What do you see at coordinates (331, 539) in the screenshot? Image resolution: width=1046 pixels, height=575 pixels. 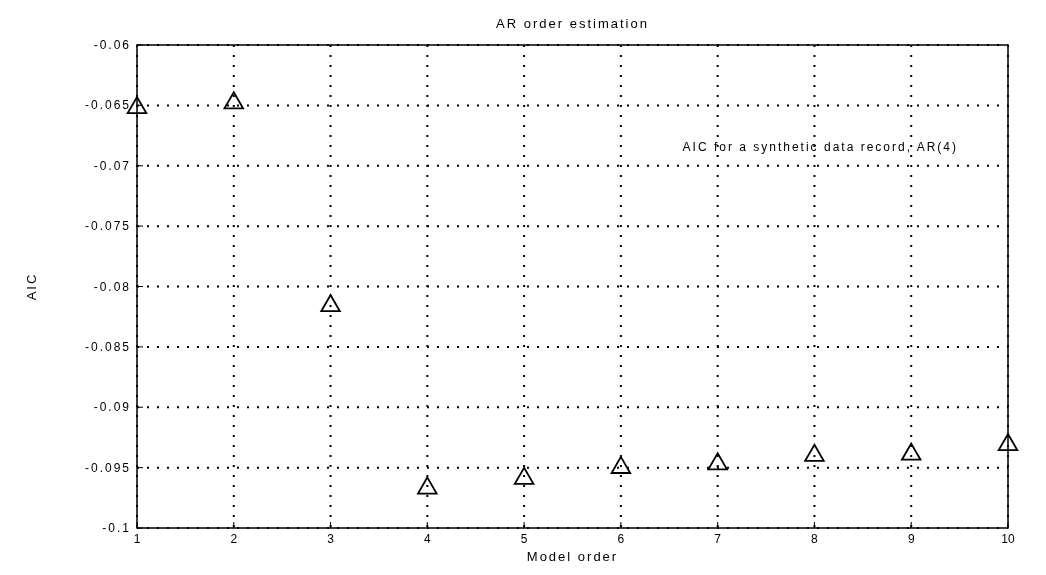 I see `x-tick-label: 3` at bounding box center [331, 539].